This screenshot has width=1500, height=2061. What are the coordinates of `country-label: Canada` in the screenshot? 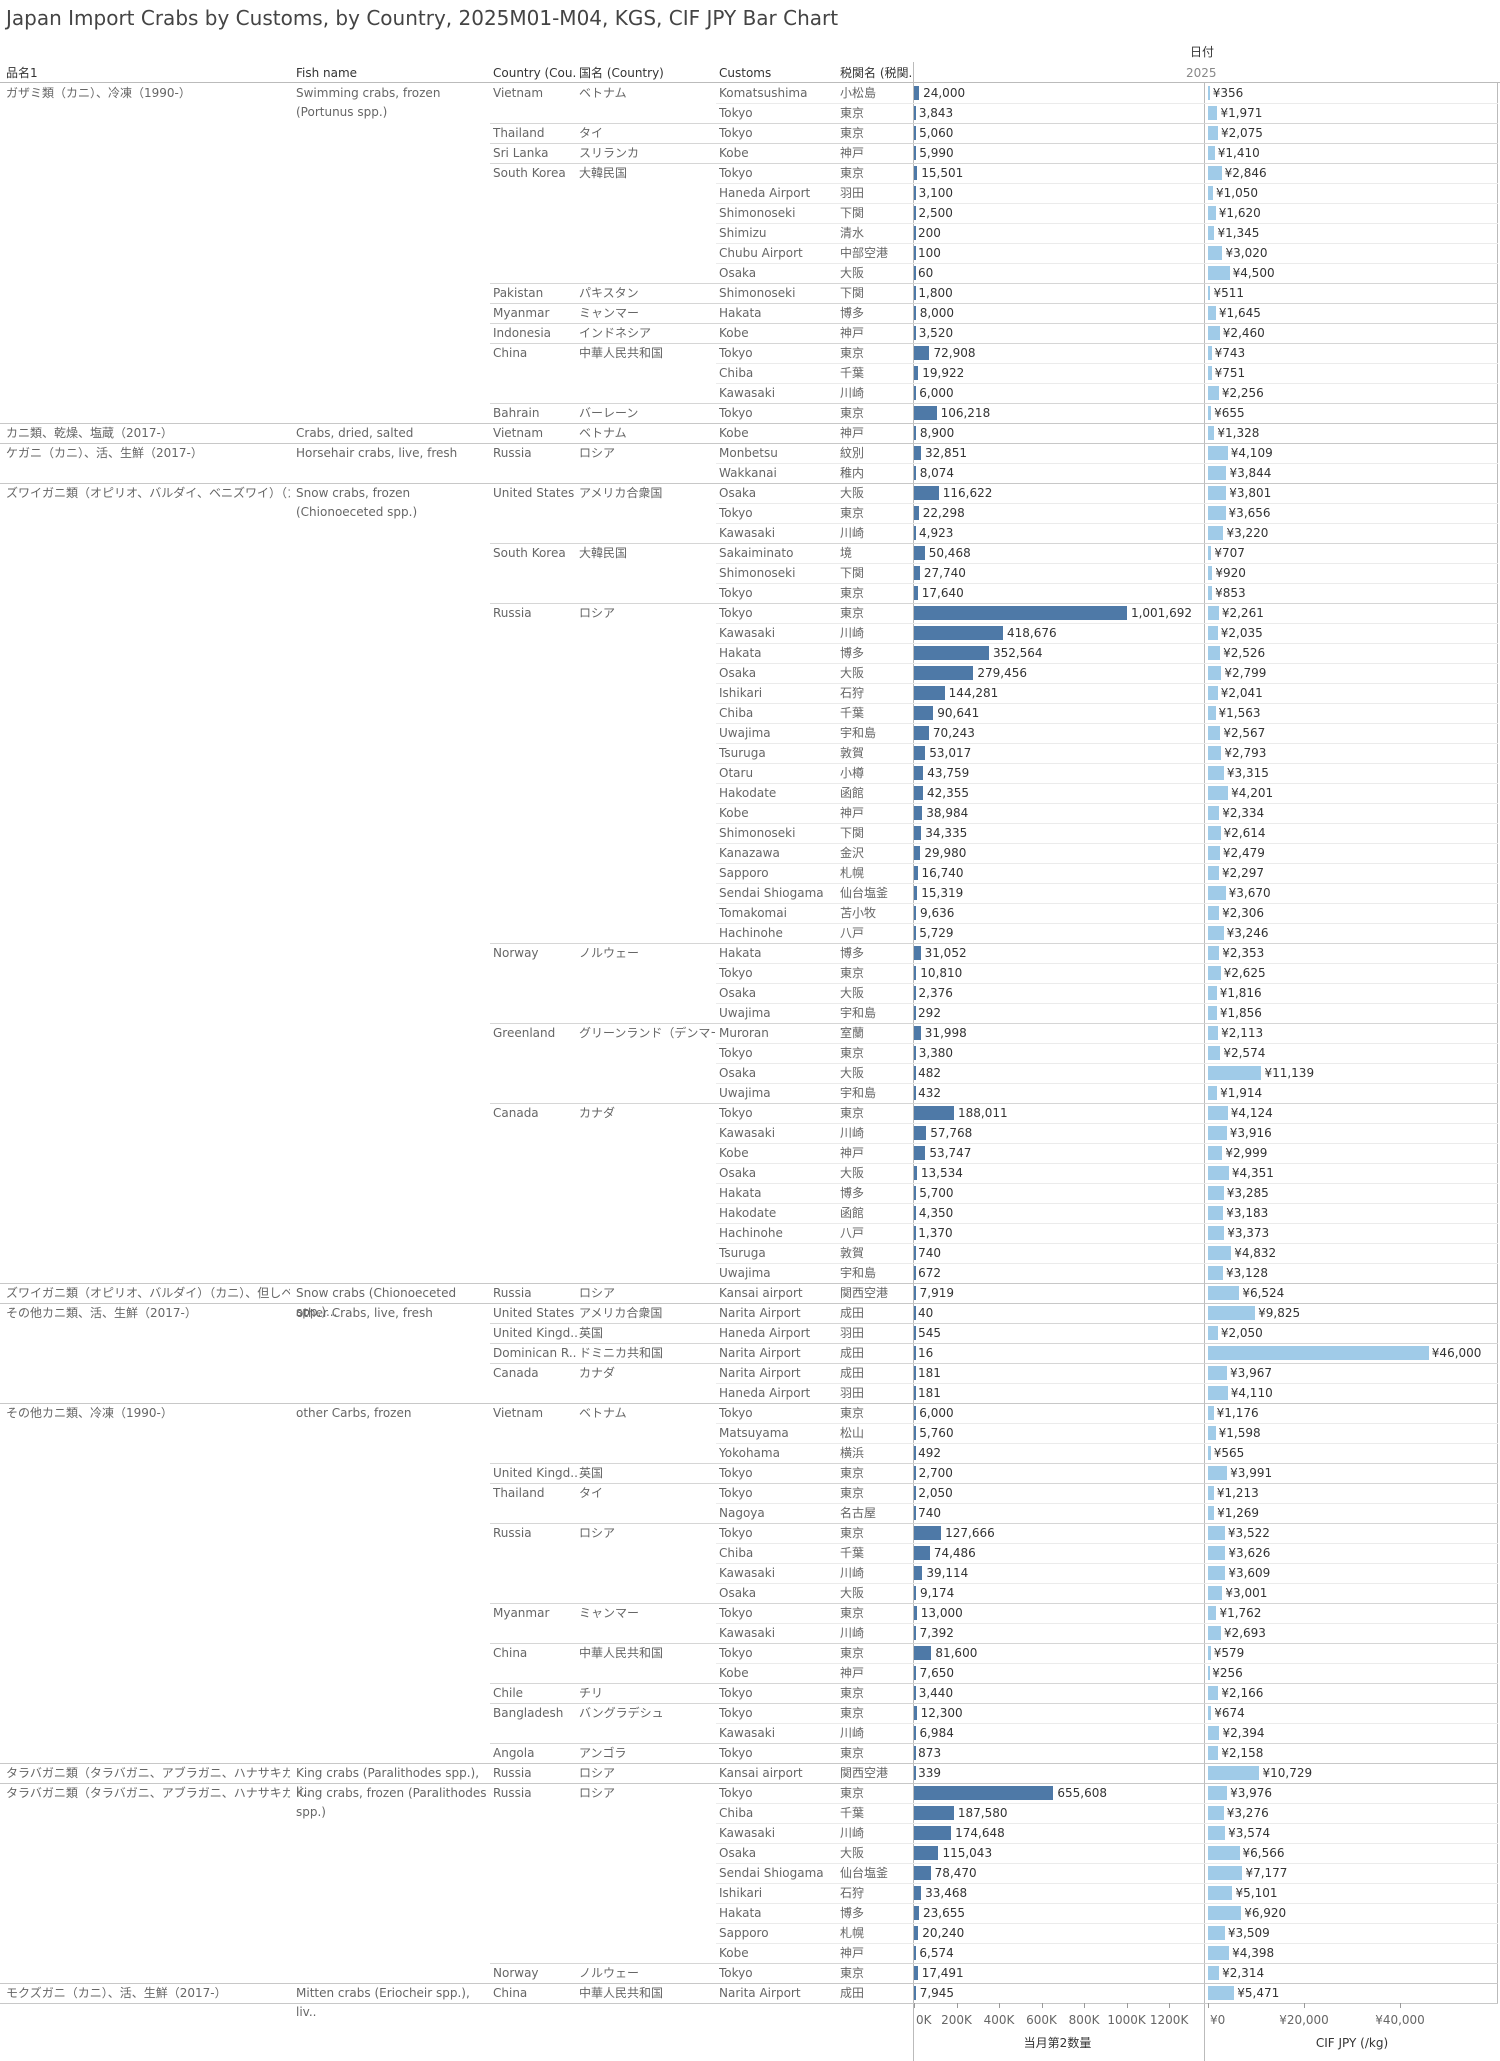 It's located at (516, 1373).